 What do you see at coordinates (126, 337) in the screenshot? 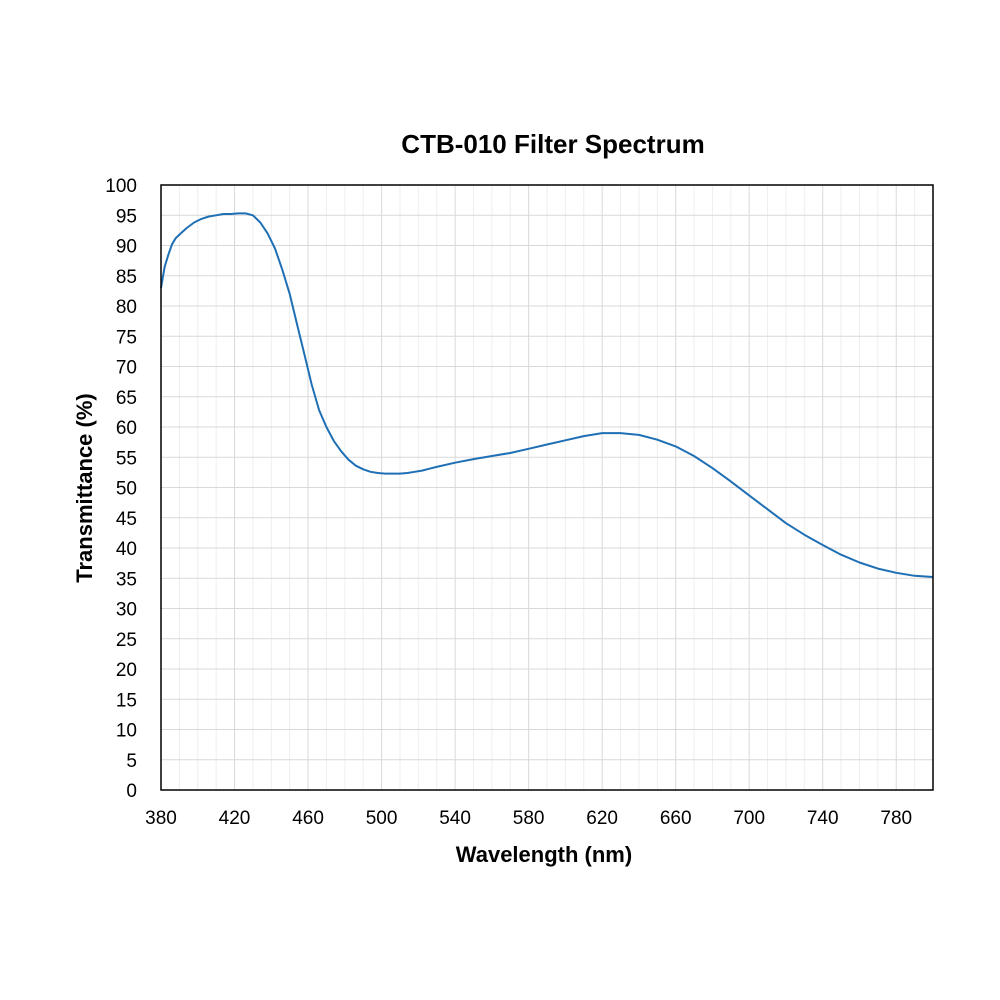
I see `y-tick-label: 75` at bounding box center [126, 337].